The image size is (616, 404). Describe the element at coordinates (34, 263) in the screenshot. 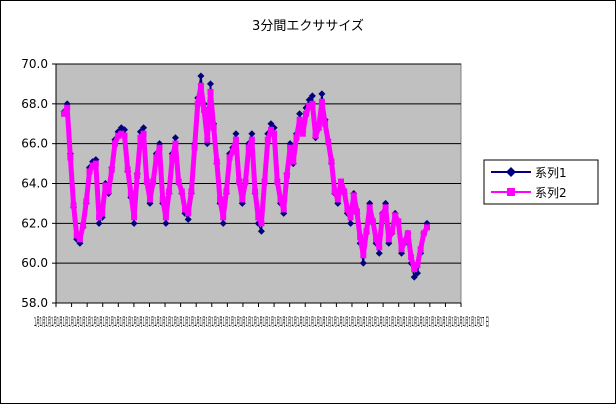

I see `y-tick-label: 60.0` at that location.